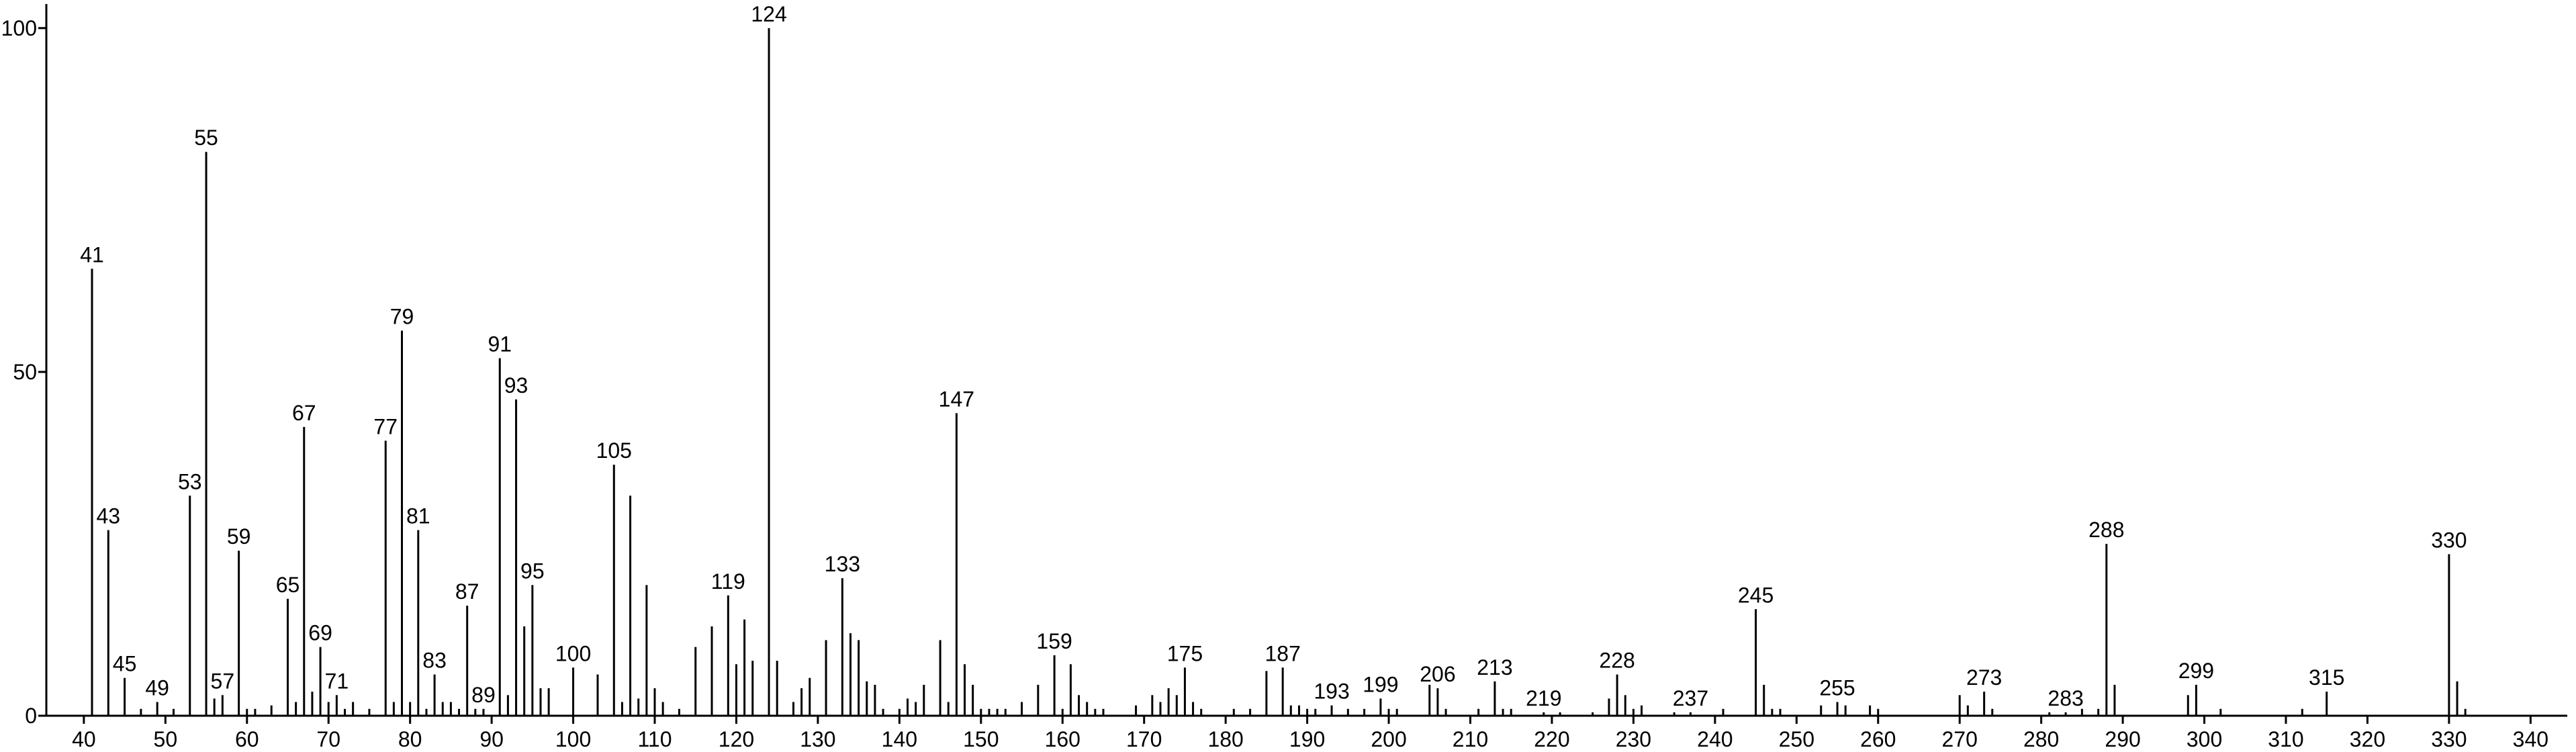 This screenshot has height=752, width=2576. I want to click on peak-label: 147, so click(956, 399).